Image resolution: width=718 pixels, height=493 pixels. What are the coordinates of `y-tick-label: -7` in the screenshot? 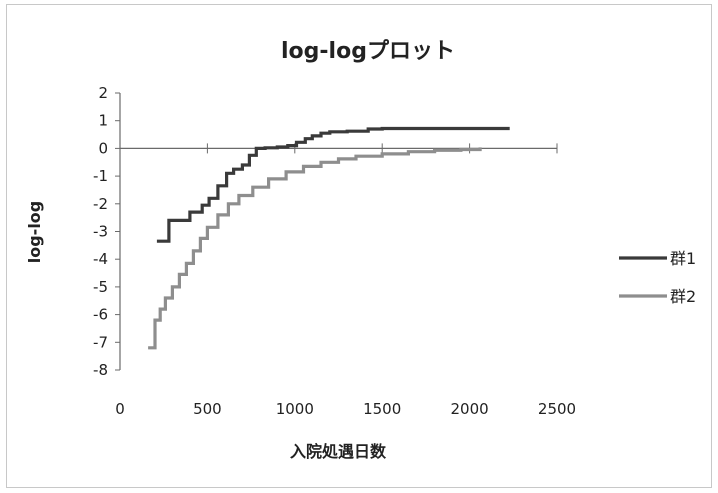 It's located at (100, 342).